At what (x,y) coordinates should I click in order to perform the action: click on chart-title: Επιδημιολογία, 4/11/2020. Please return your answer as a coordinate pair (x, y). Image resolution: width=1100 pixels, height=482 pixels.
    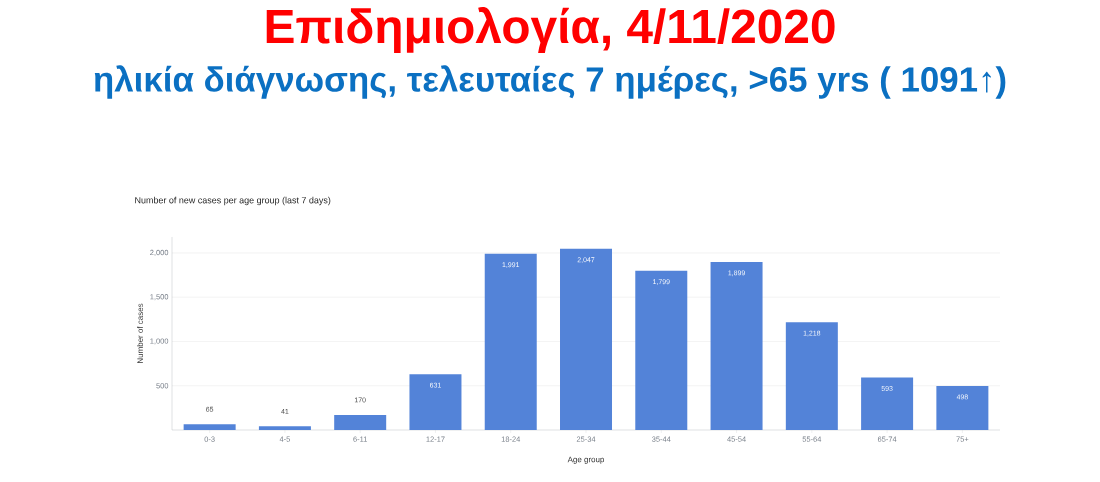
    Looking at the image, I should click on (550, 30).